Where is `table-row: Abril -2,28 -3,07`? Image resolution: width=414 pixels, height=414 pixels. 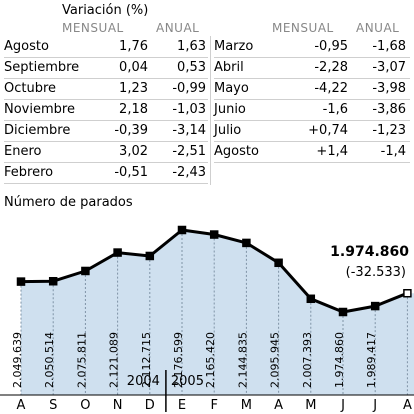
table-row: Abril -2,28 -3,07 is located at coordinates (312, 68).